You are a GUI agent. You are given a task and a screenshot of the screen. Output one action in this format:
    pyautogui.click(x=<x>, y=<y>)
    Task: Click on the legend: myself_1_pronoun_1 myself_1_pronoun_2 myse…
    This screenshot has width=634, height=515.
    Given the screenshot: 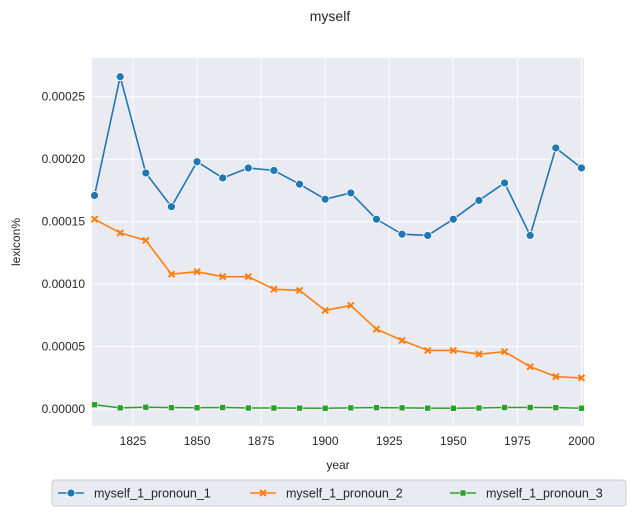 What is the action you would take?
    pyautogui.click(x=339, y=493)
    